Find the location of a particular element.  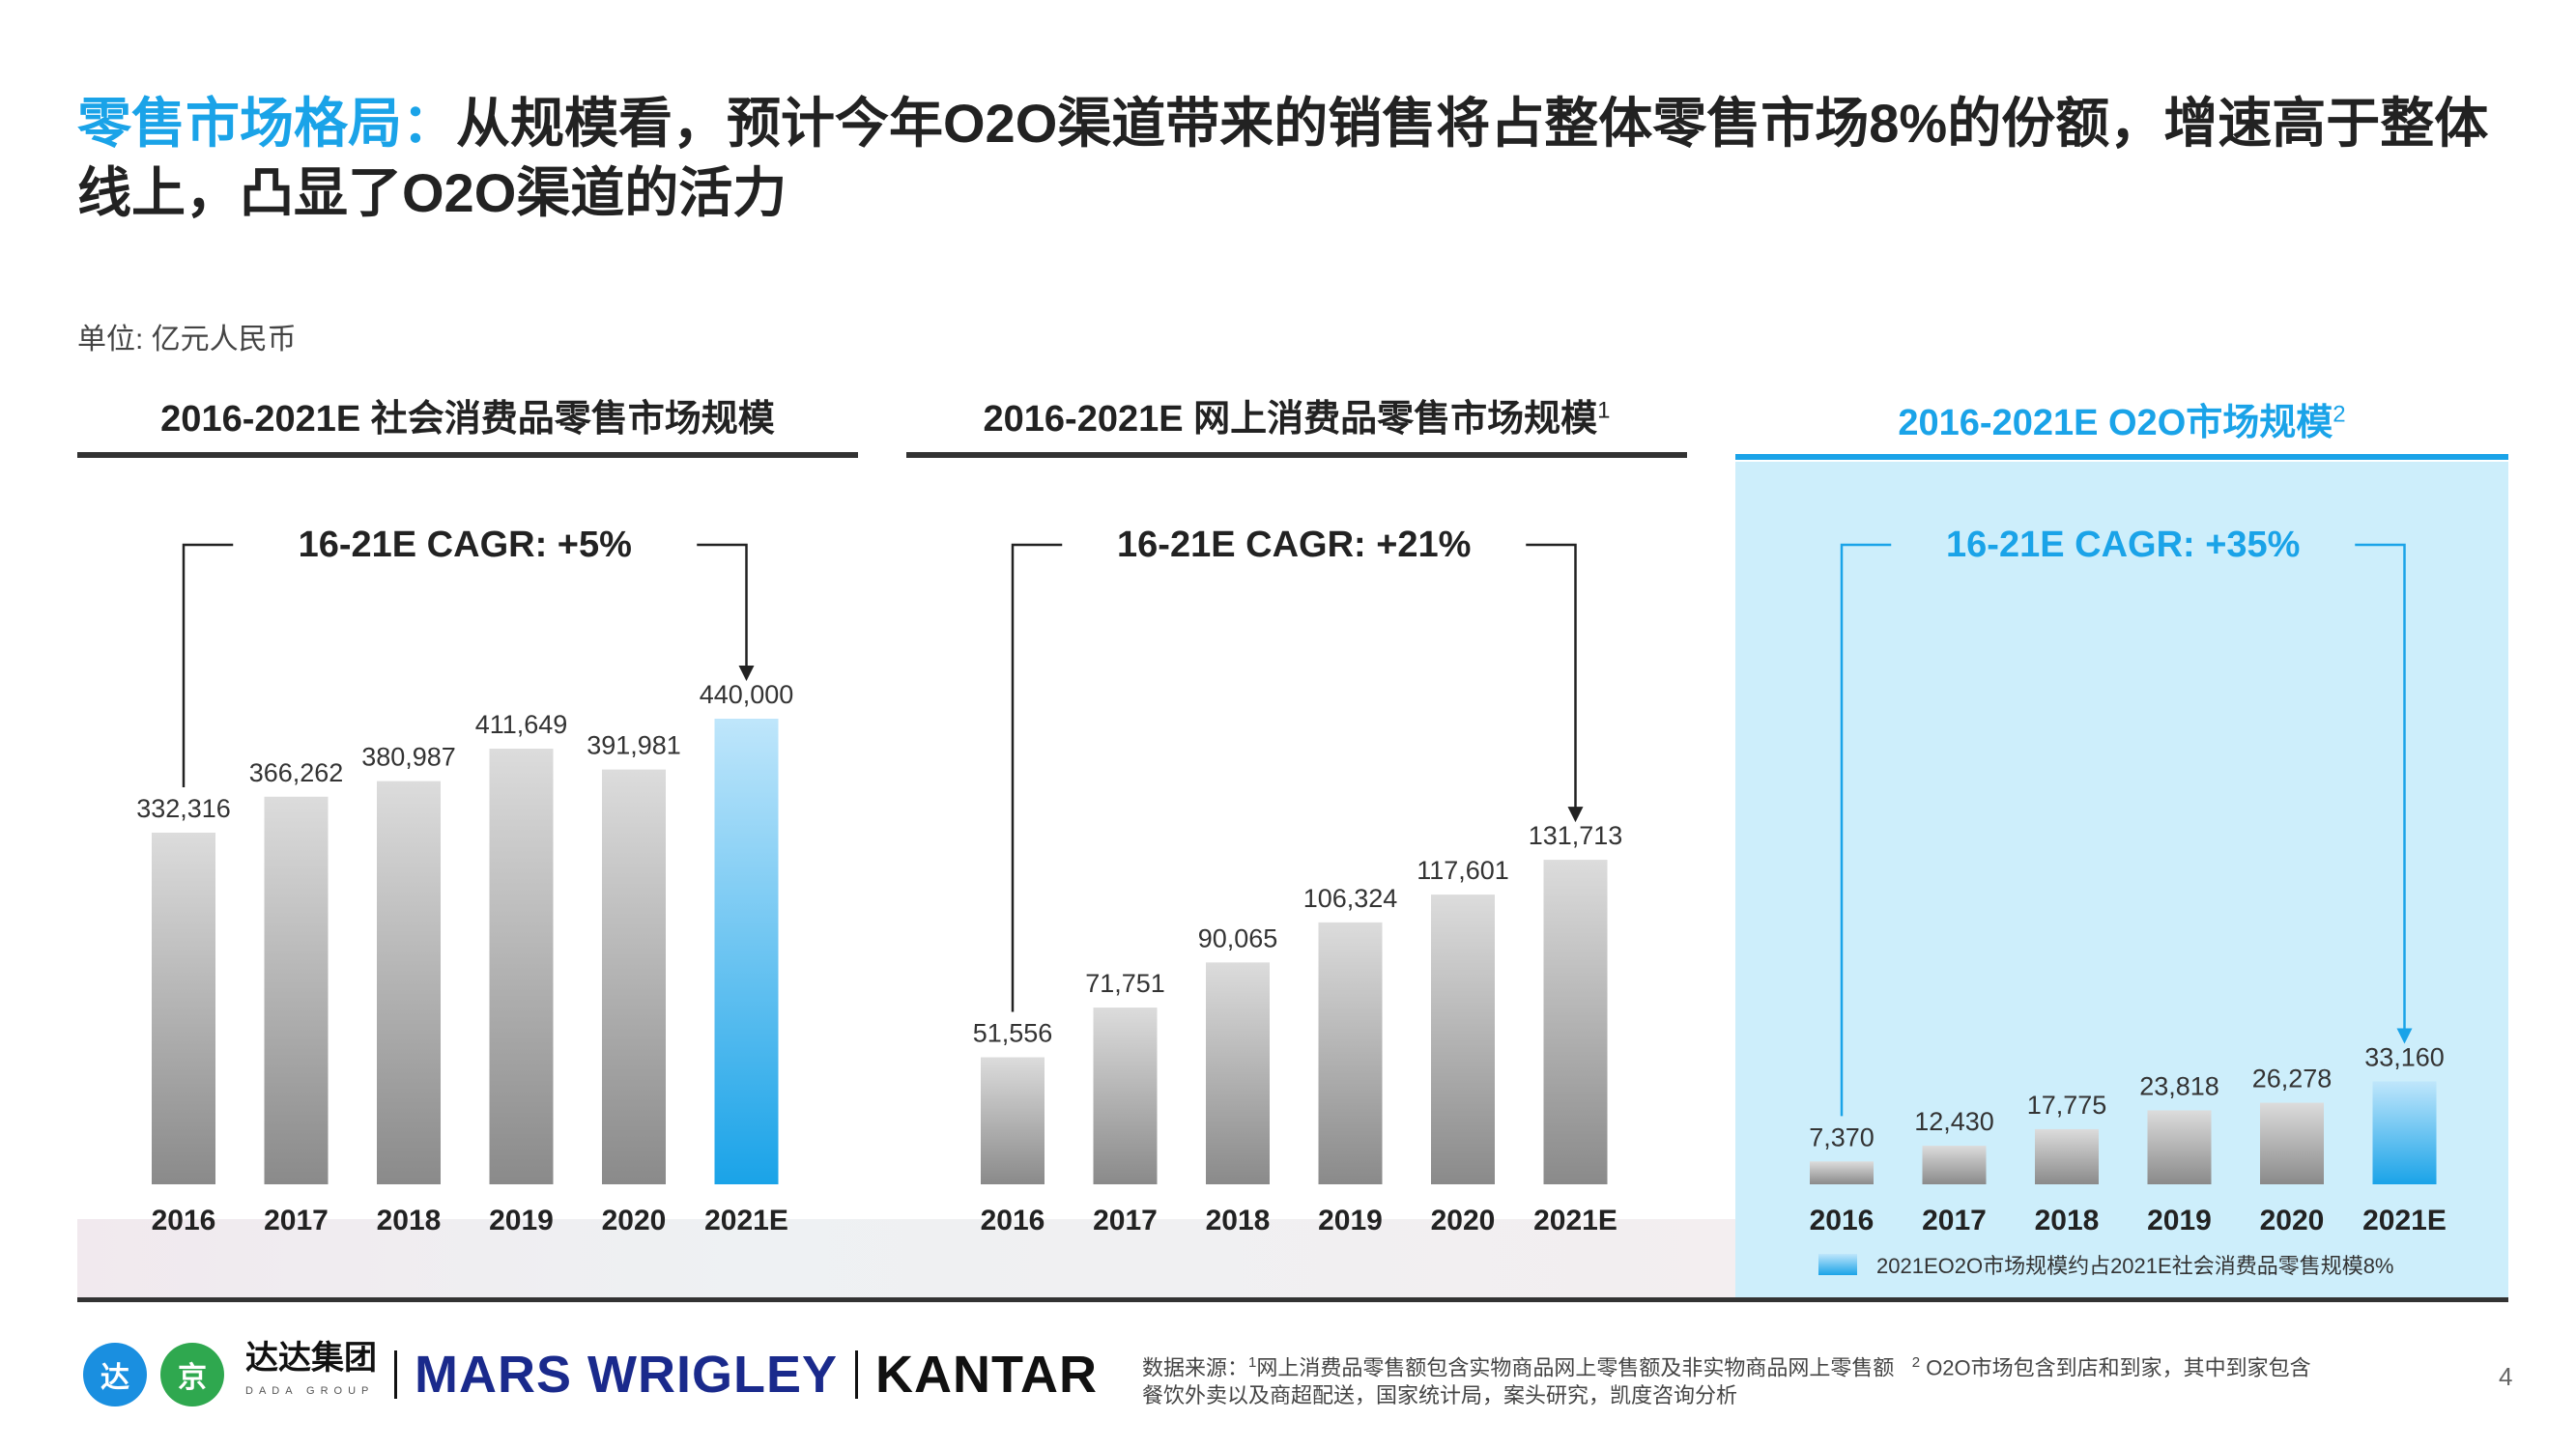

source-prefix: 数据来源： is located at coordinates (1196, 1367).